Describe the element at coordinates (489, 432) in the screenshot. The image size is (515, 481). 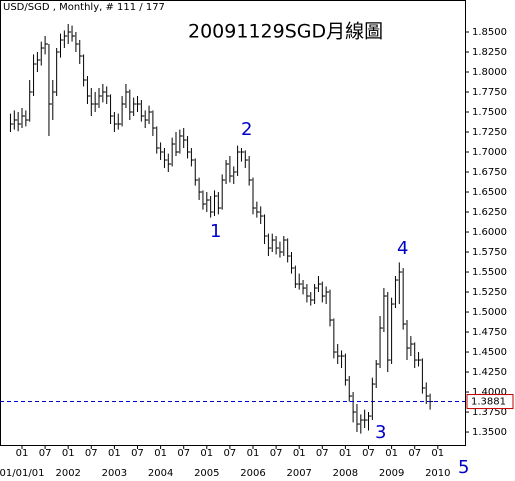
I see `y-tick-label: 1.3500` at that location.